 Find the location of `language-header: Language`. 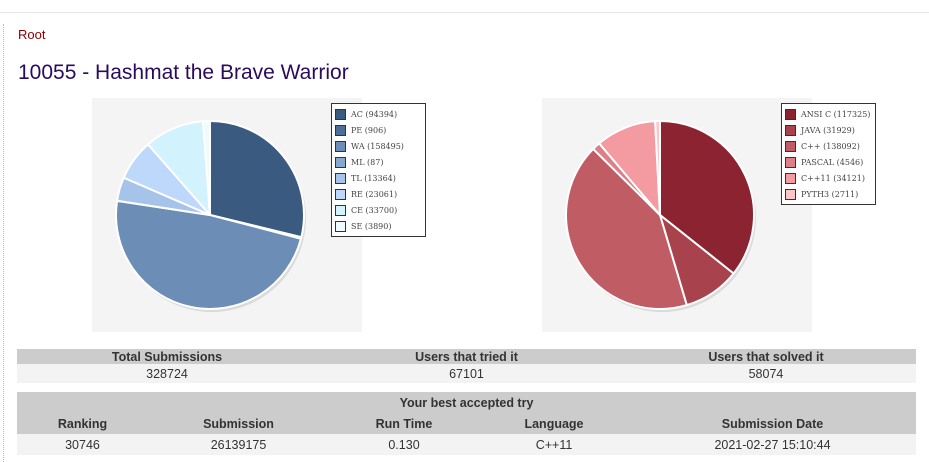

language-header: Language is located at coordinates (554, 424).